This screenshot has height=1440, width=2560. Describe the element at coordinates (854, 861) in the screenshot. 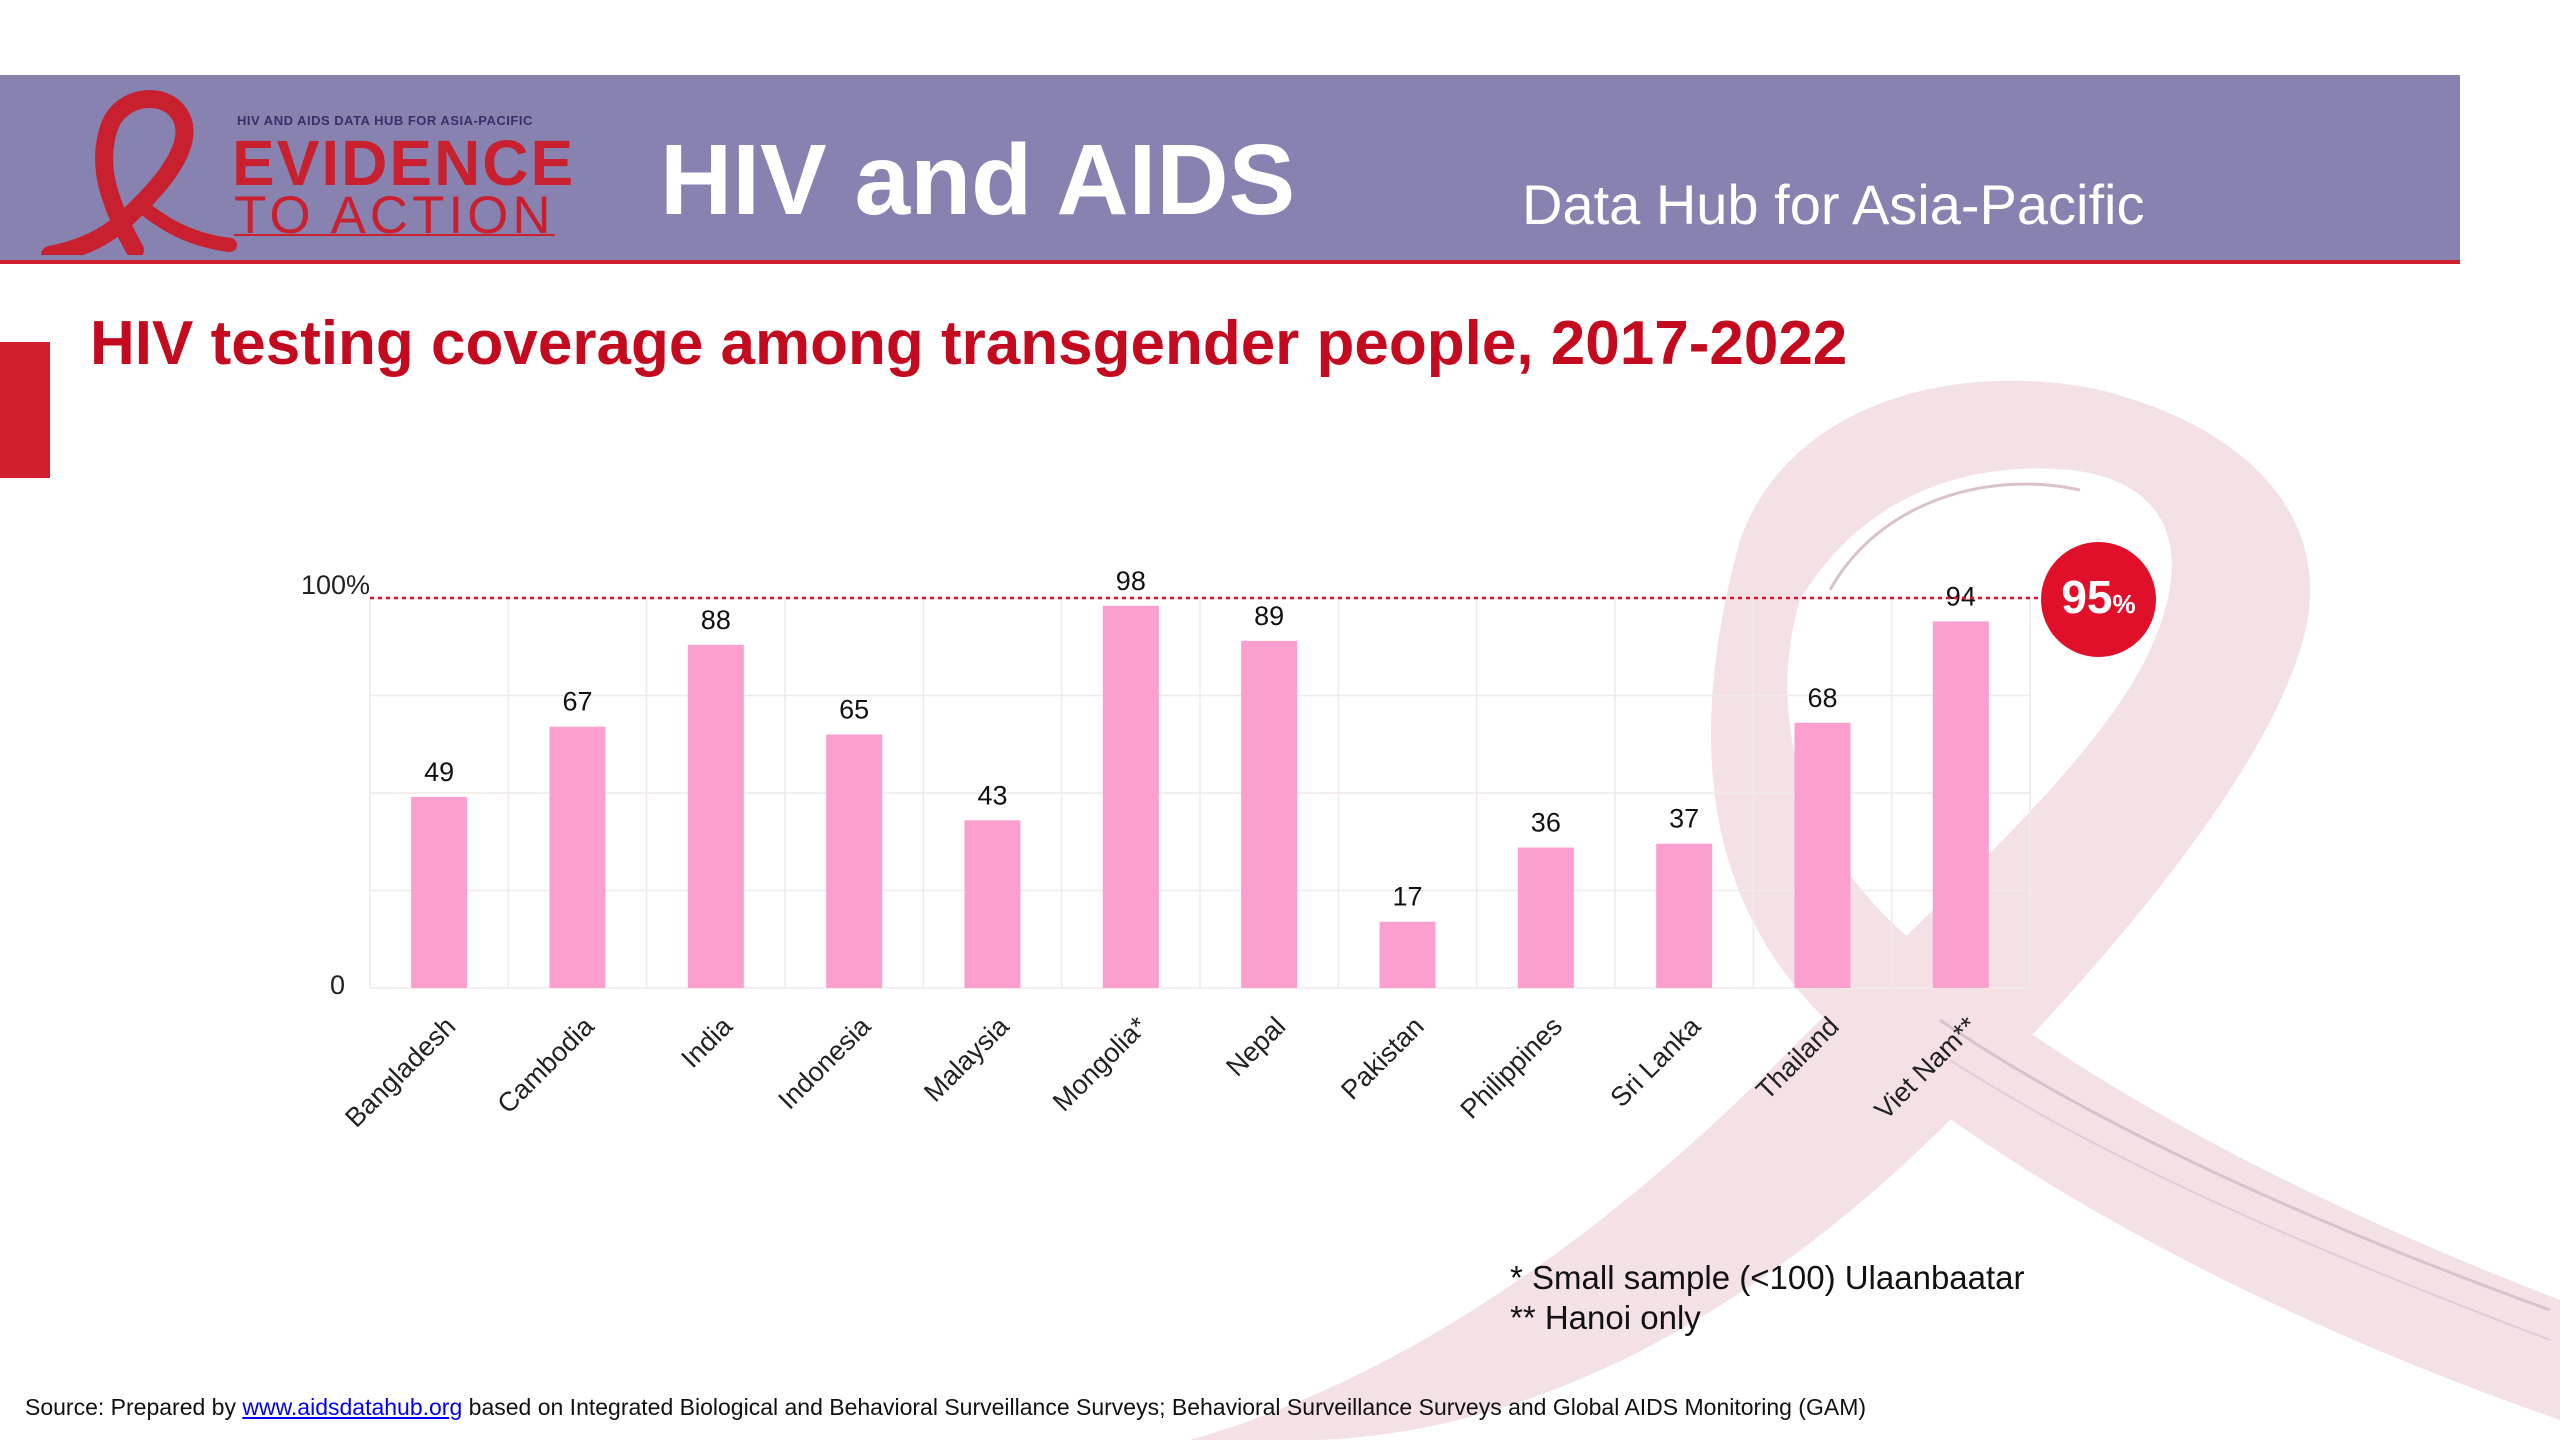

I see `bar-indonesia` at that location.